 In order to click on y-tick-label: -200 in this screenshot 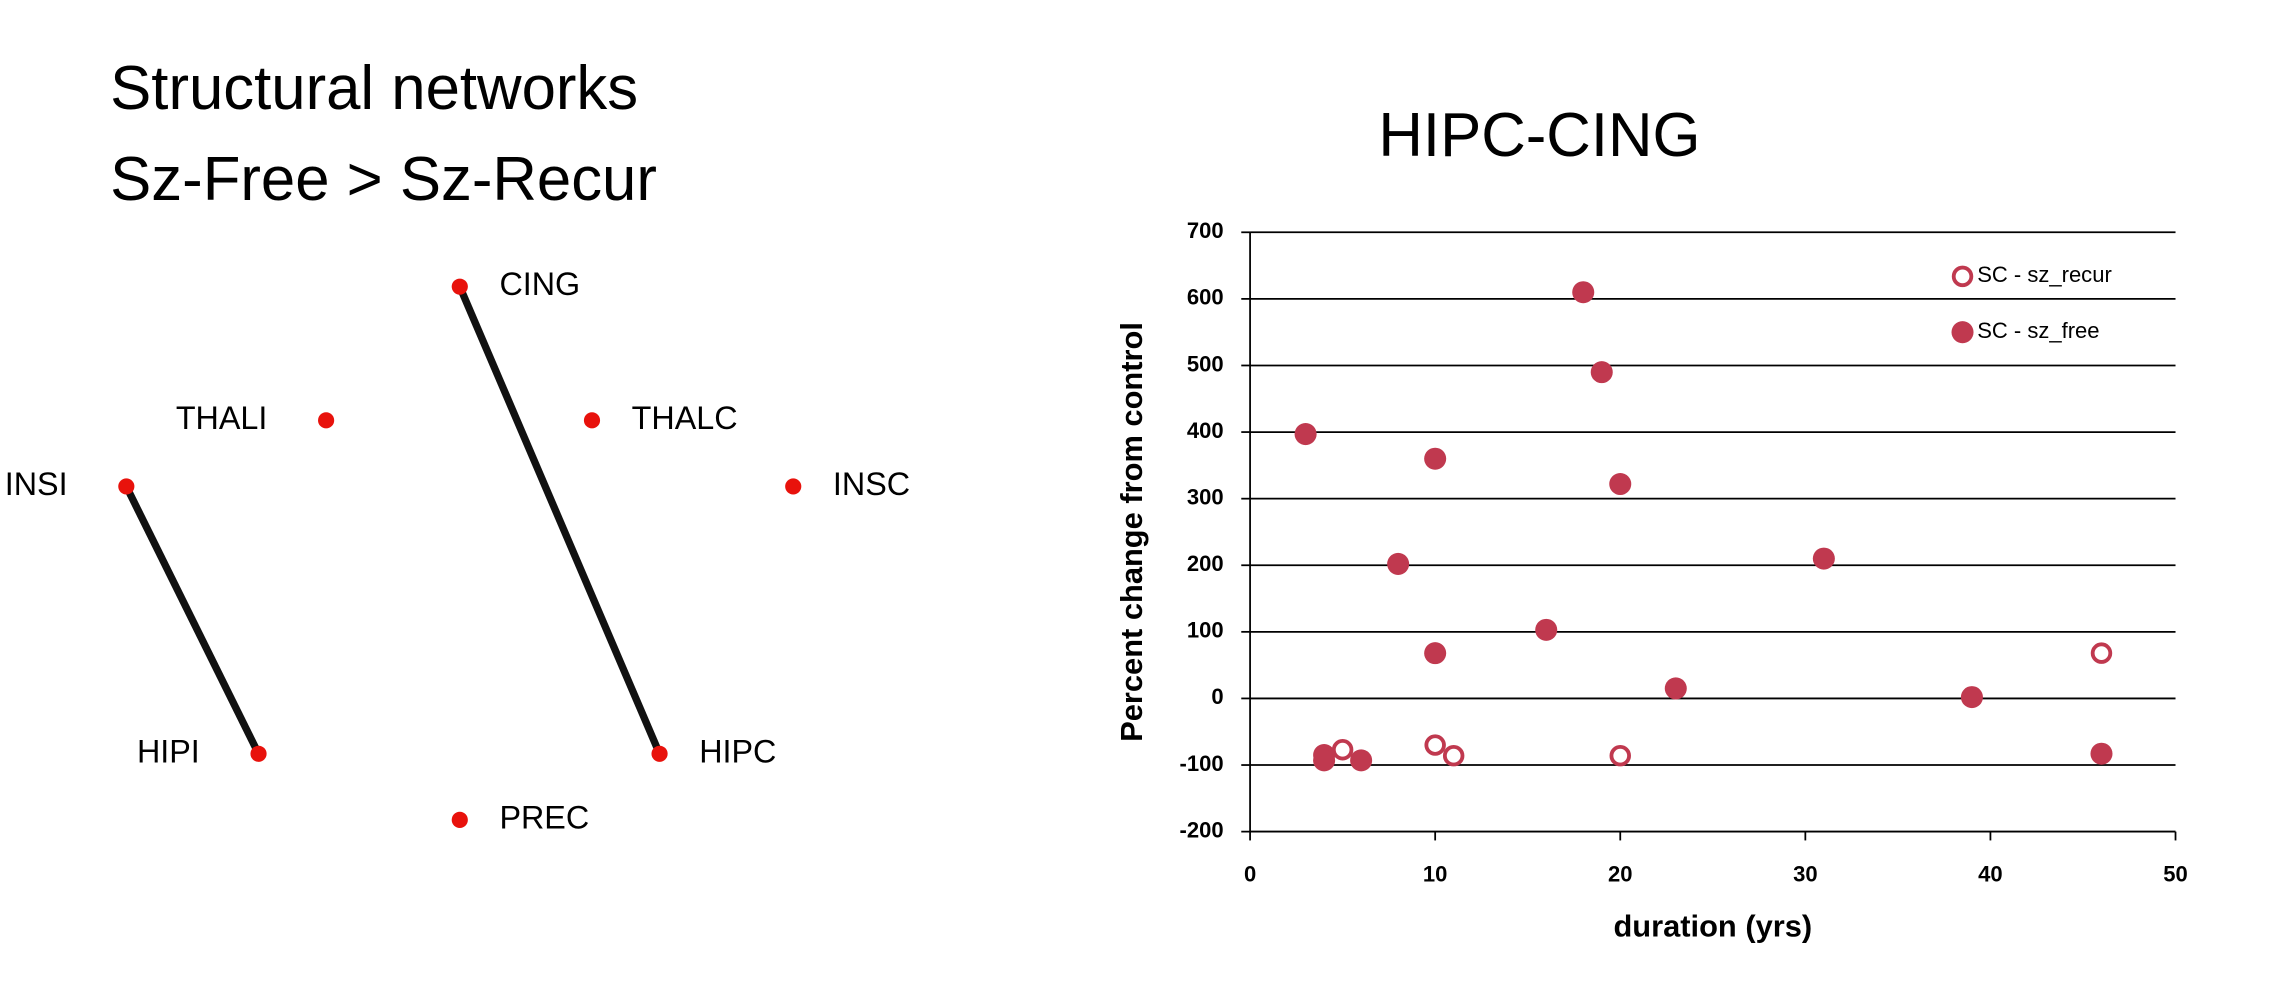, I will do `click(1202, 829)`.